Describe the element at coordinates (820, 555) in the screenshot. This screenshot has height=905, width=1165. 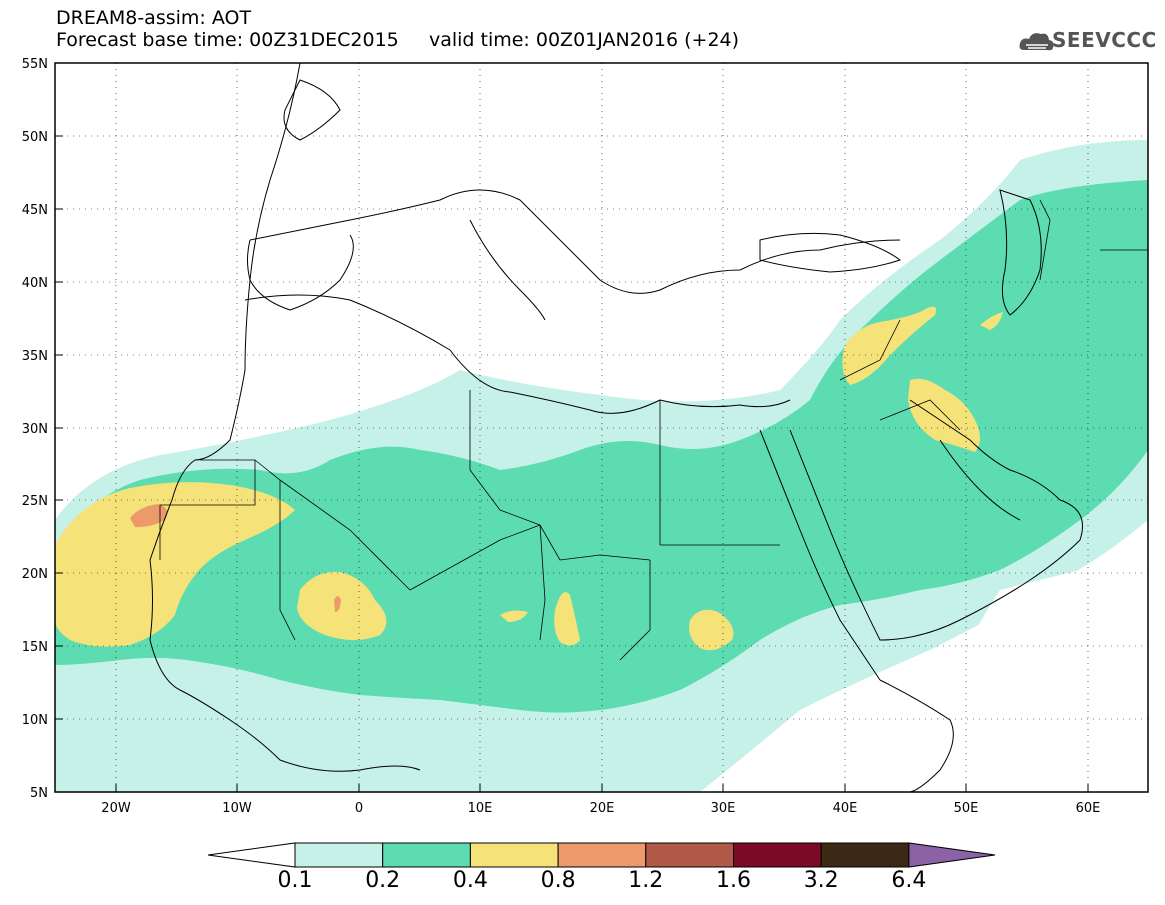
I see `coastline-red-sea` at that location.